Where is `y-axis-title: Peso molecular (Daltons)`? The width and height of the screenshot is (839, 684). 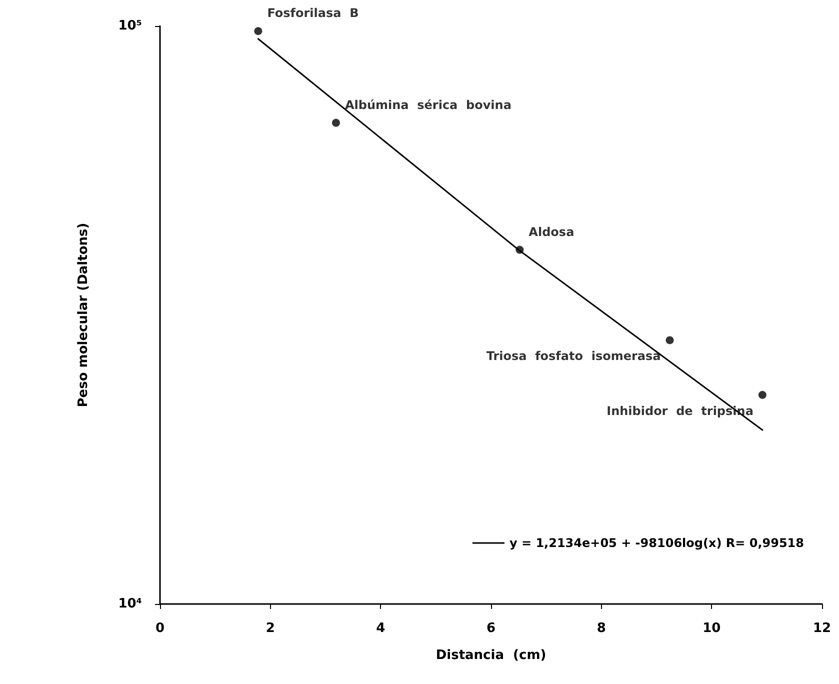 y-axis-title: Peso molecular (Daltons) is located at coordinates (83, 315).